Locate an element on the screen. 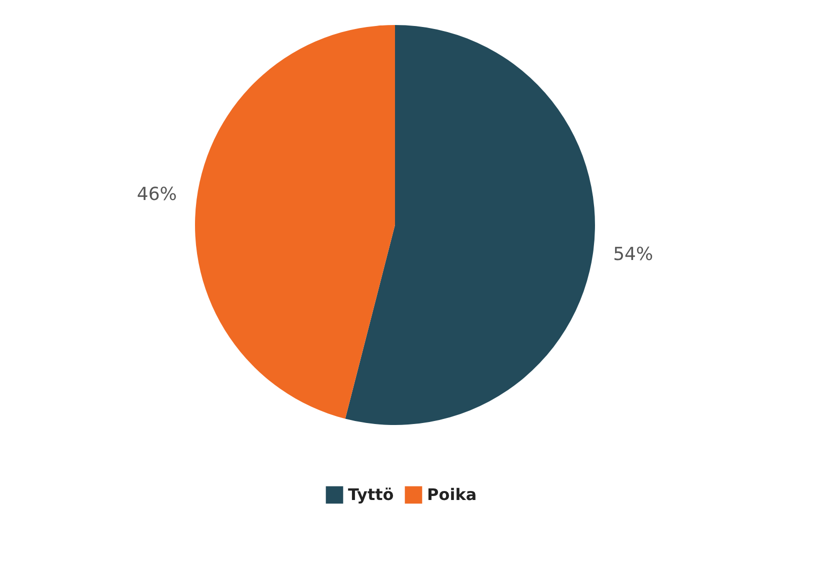  data-label: 54% is located at coordinates (633, 255).